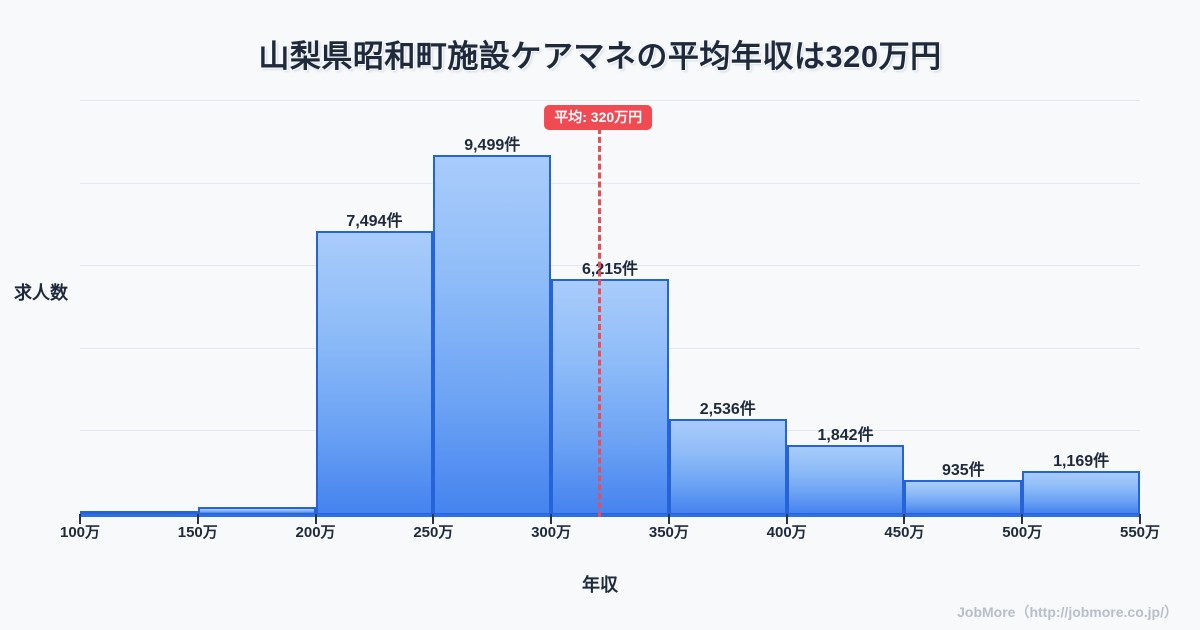 The width and height of the screenshot is (1200, 630). What do you see at coordinates (610, 515) in the screenshot?
I see `x-axis-baseline` at bounding box center [610, 515].